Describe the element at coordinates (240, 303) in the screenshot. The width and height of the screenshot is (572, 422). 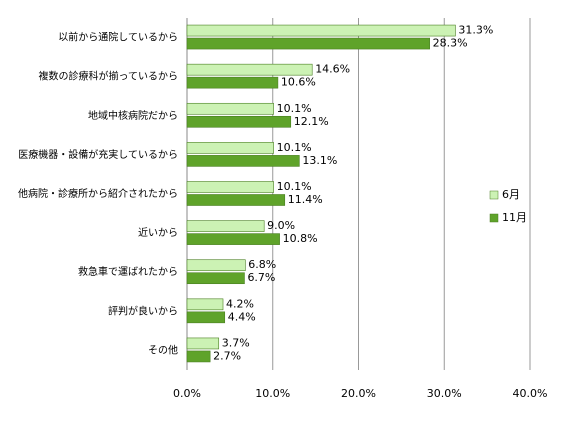
I see `value-label: 4.2%` at that location.